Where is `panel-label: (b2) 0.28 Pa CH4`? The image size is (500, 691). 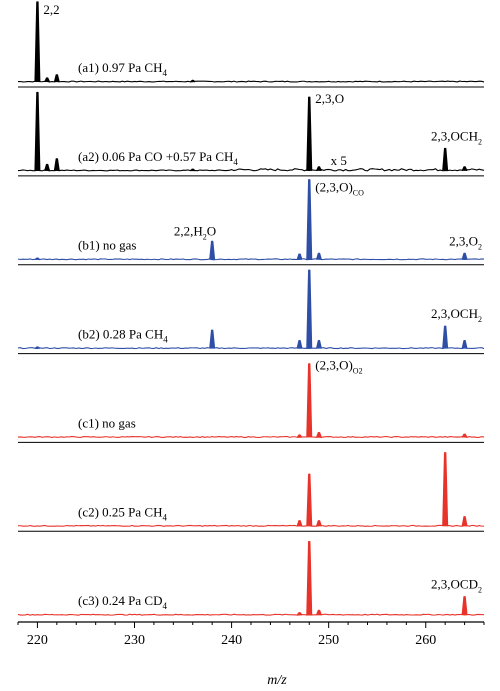
panel-label: (b2) 0.28 Pa CH4 is located at coordinates (123, 336).